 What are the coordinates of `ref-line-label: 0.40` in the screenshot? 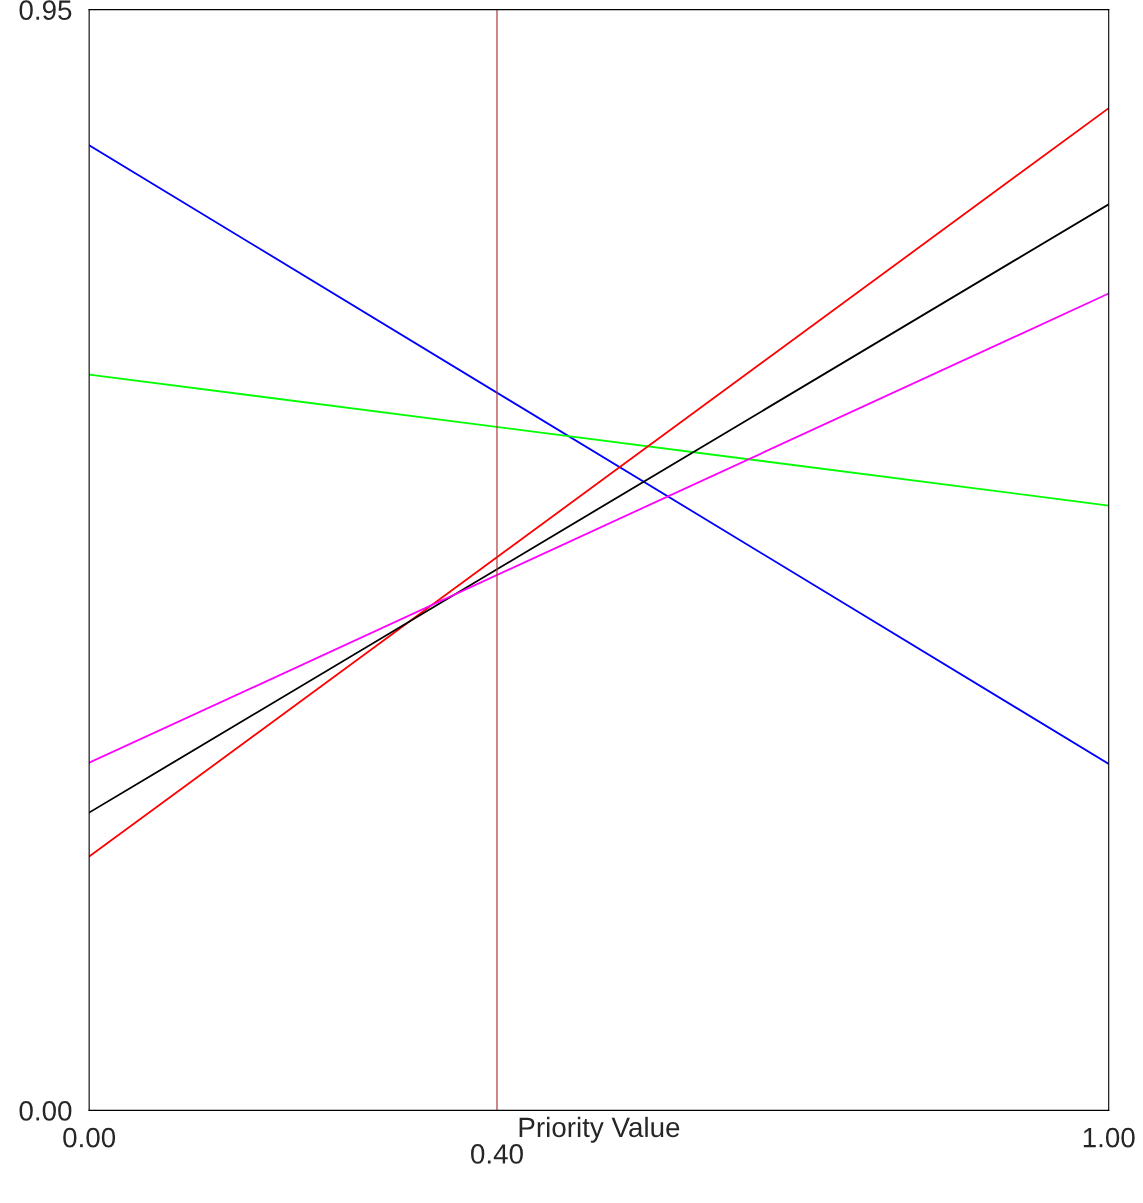 It's located at (497, 1154).